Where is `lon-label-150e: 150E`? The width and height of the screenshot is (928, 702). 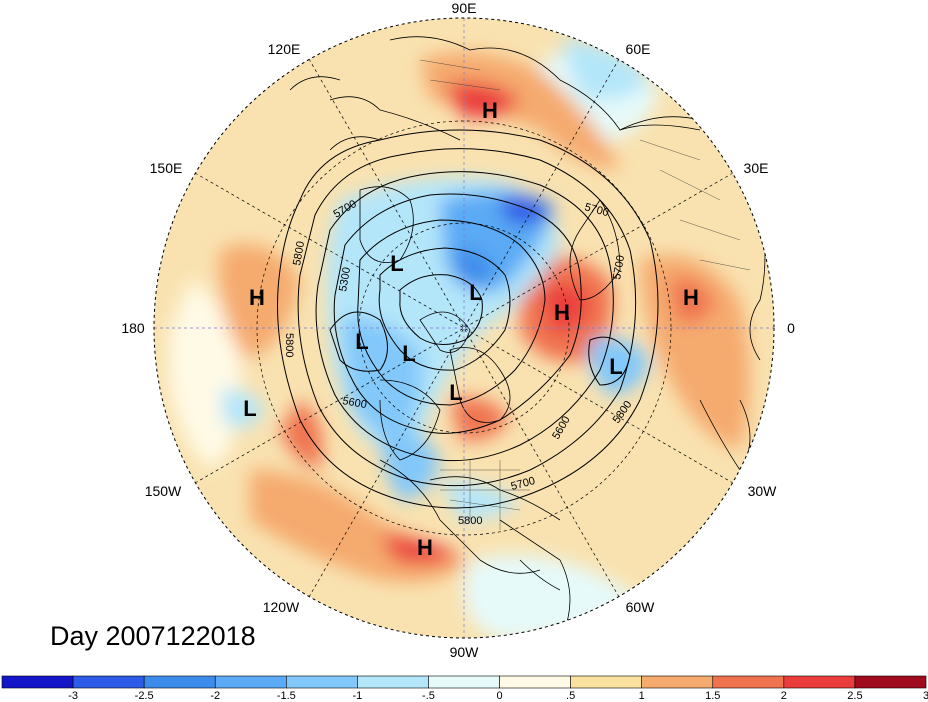 lon-label-150e: 150E is located at coordinates (166, 168).